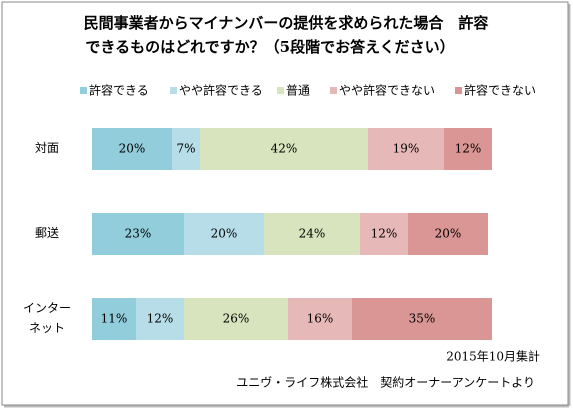  I want to click on value-label: 7%, so click(185, 149).